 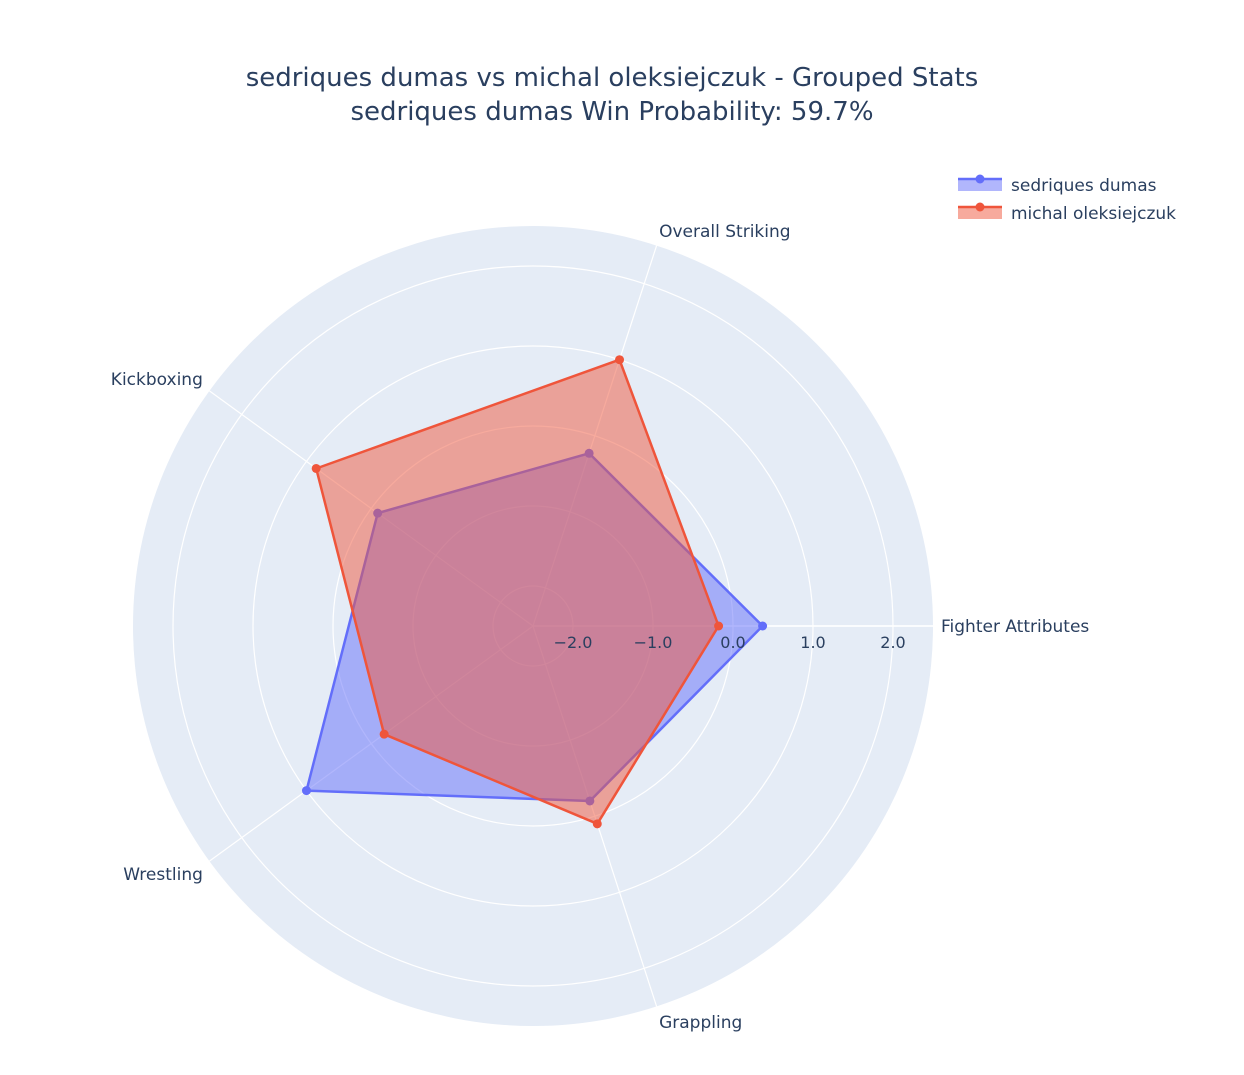 I want to click on legend-item: michal oleksiejczuk, so click(x=1067, y=213).